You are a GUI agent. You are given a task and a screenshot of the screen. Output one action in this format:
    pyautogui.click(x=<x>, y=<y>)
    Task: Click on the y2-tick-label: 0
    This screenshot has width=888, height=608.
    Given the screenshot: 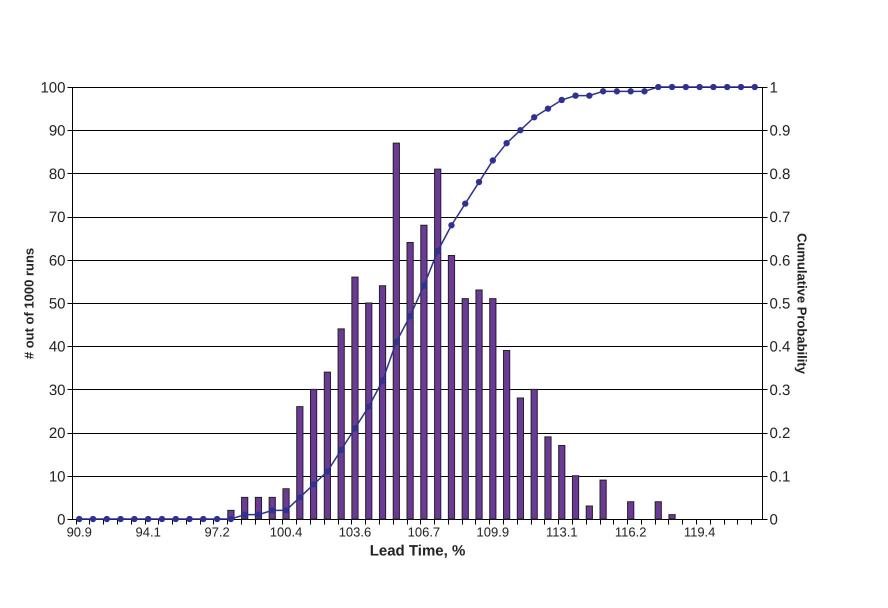 What is the action you would take?
    pyautogui.click(x=774, y=520)
    